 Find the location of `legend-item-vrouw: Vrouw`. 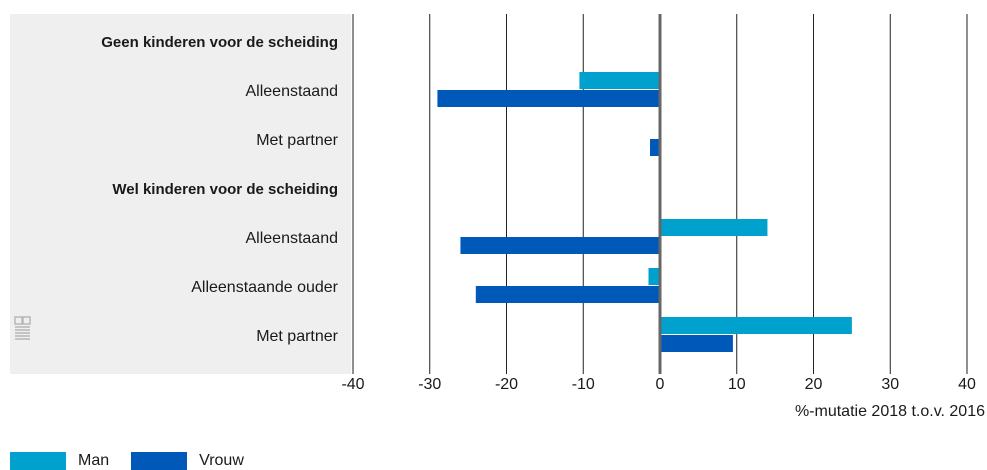

legend-item-vrouw: Vrouw is located at coordinates (187, 461).